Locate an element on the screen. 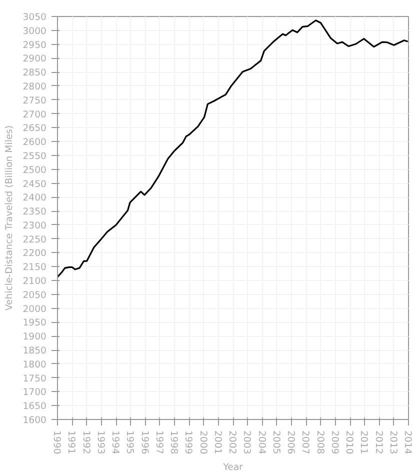 The width and height of the screenshot is (418, 476). y-tick-label: 1900 is located at coordinates (34, 337).